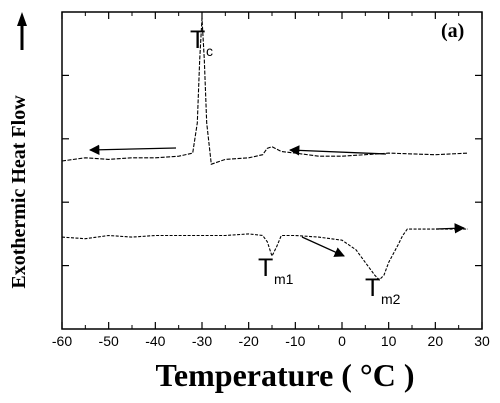 Image resolution: width=500 pixels, height=403 pixels. I want to click on heating-curve, so click(264, 254).